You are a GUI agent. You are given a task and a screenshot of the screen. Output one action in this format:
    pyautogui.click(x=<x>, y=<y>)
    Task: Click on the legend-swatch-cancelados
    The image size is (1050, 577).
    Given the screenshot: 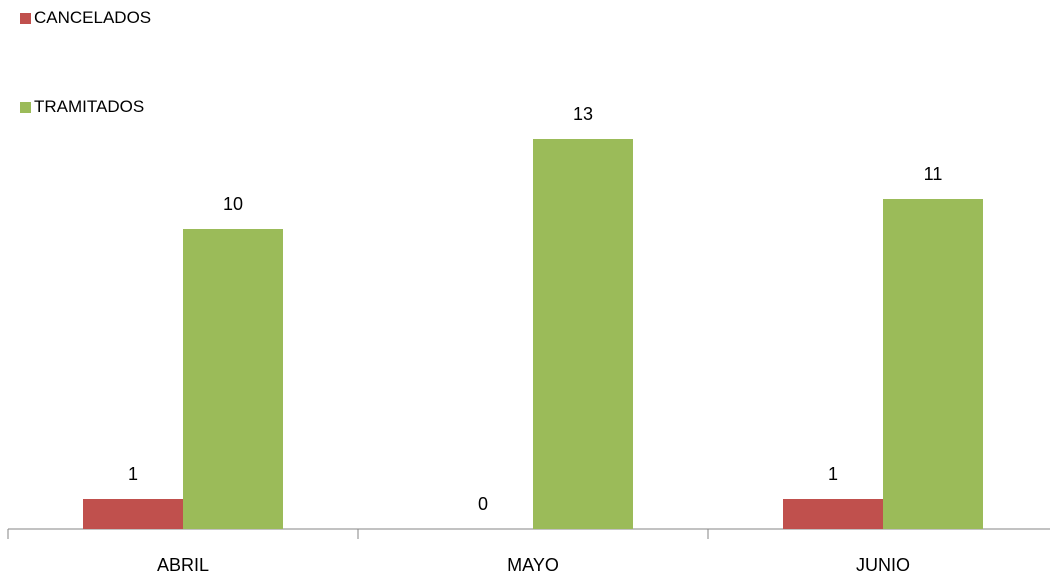 What is the action you would take?
    pyautogui.click(x=25, y=18)
    